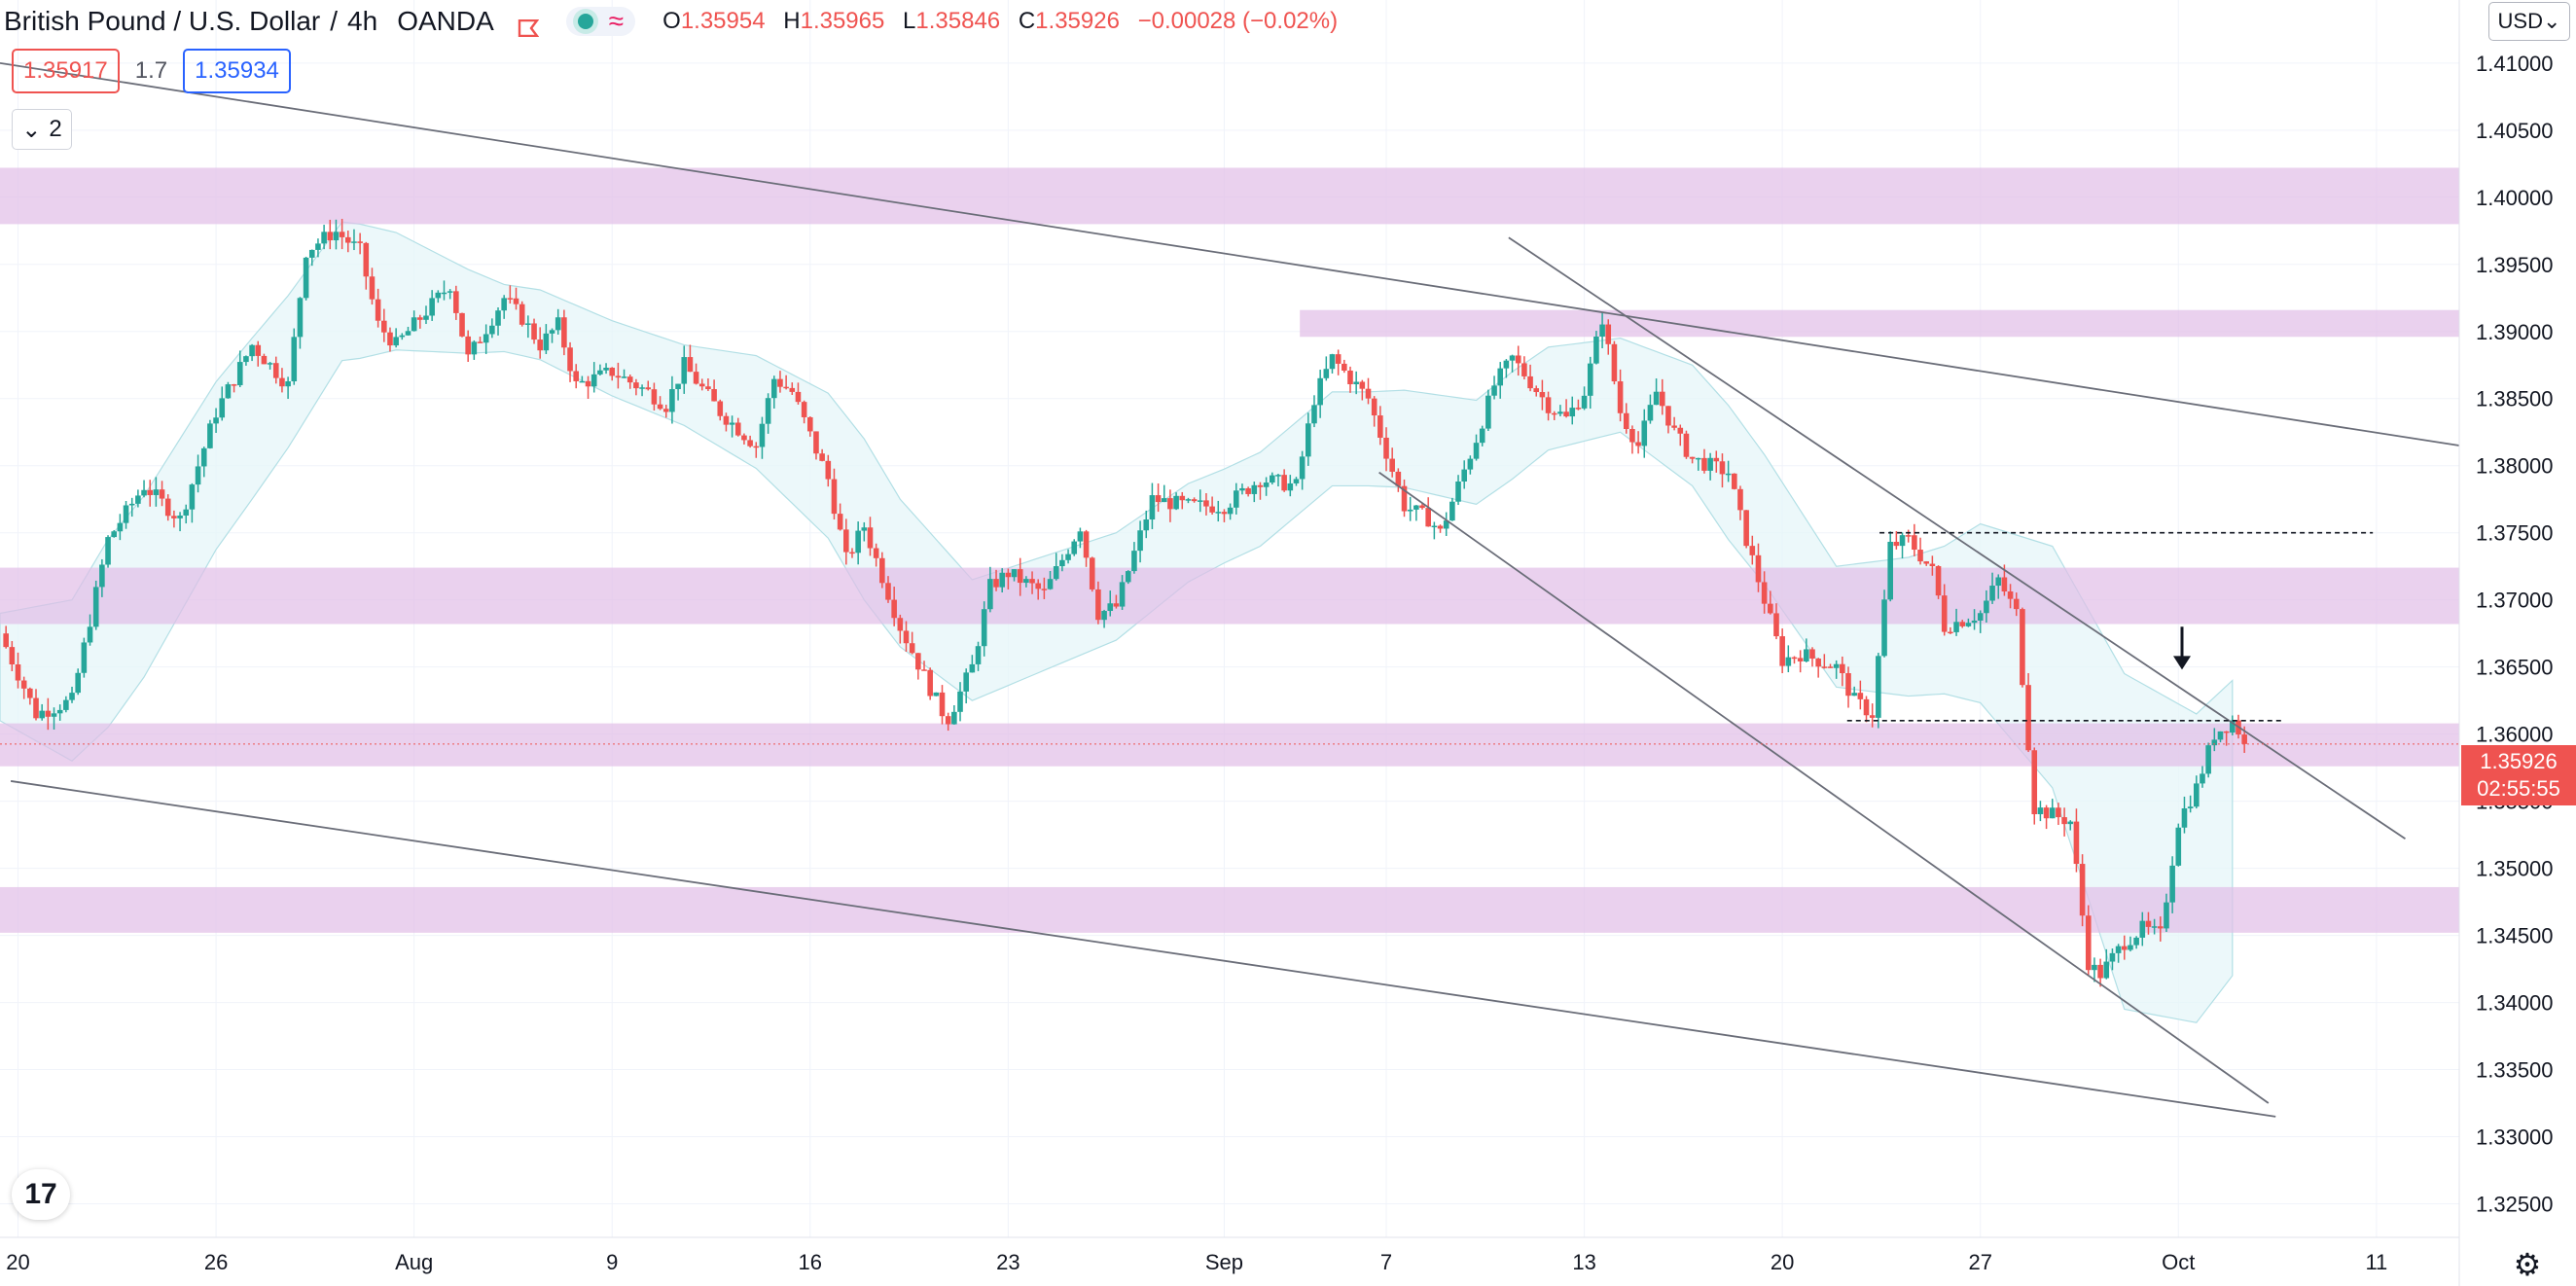 The height and width of the screenshot is (1286, 2576). What do you see at coordinates (2515, 735) in the screenshot?
I see `price-tick-label: 1.36000` at bounding box center [2515, 735].